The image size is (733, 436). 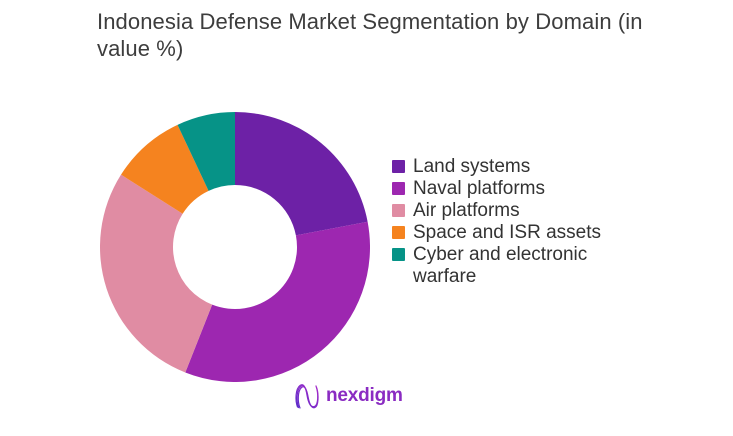 I want to click on legend-item-space-isr-assets: Space and ISR assets, so click(x=507, y=233).